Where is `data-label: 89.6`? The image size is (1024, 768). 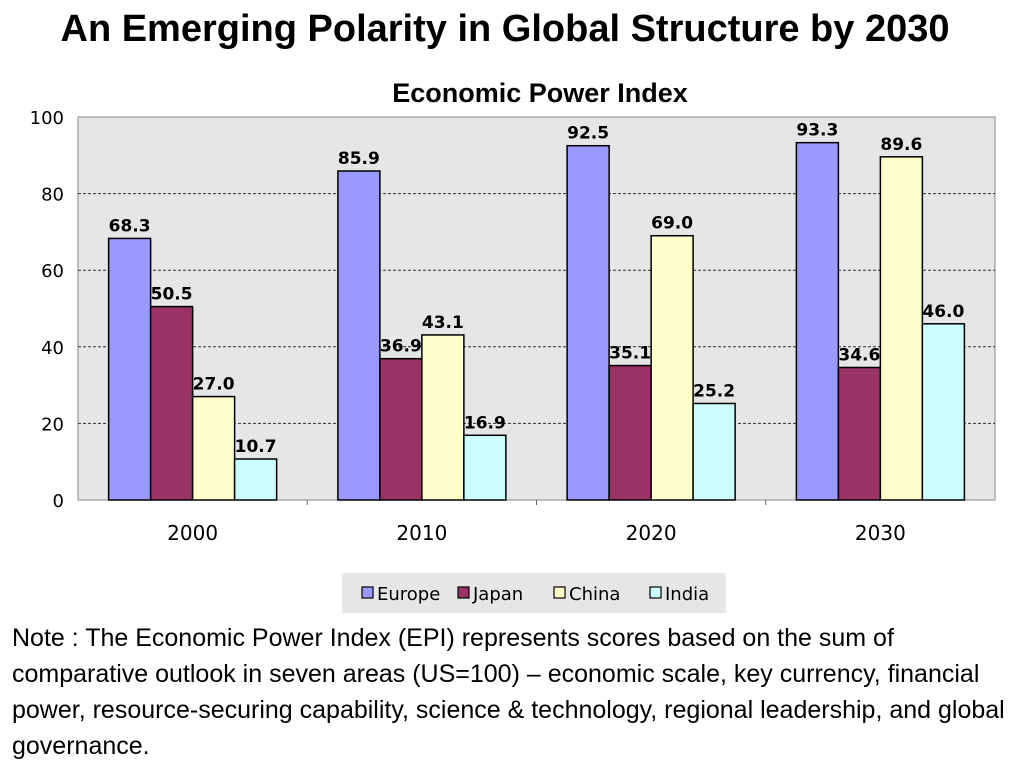
data-label: 89.6 is located at coordinates (901, 145).